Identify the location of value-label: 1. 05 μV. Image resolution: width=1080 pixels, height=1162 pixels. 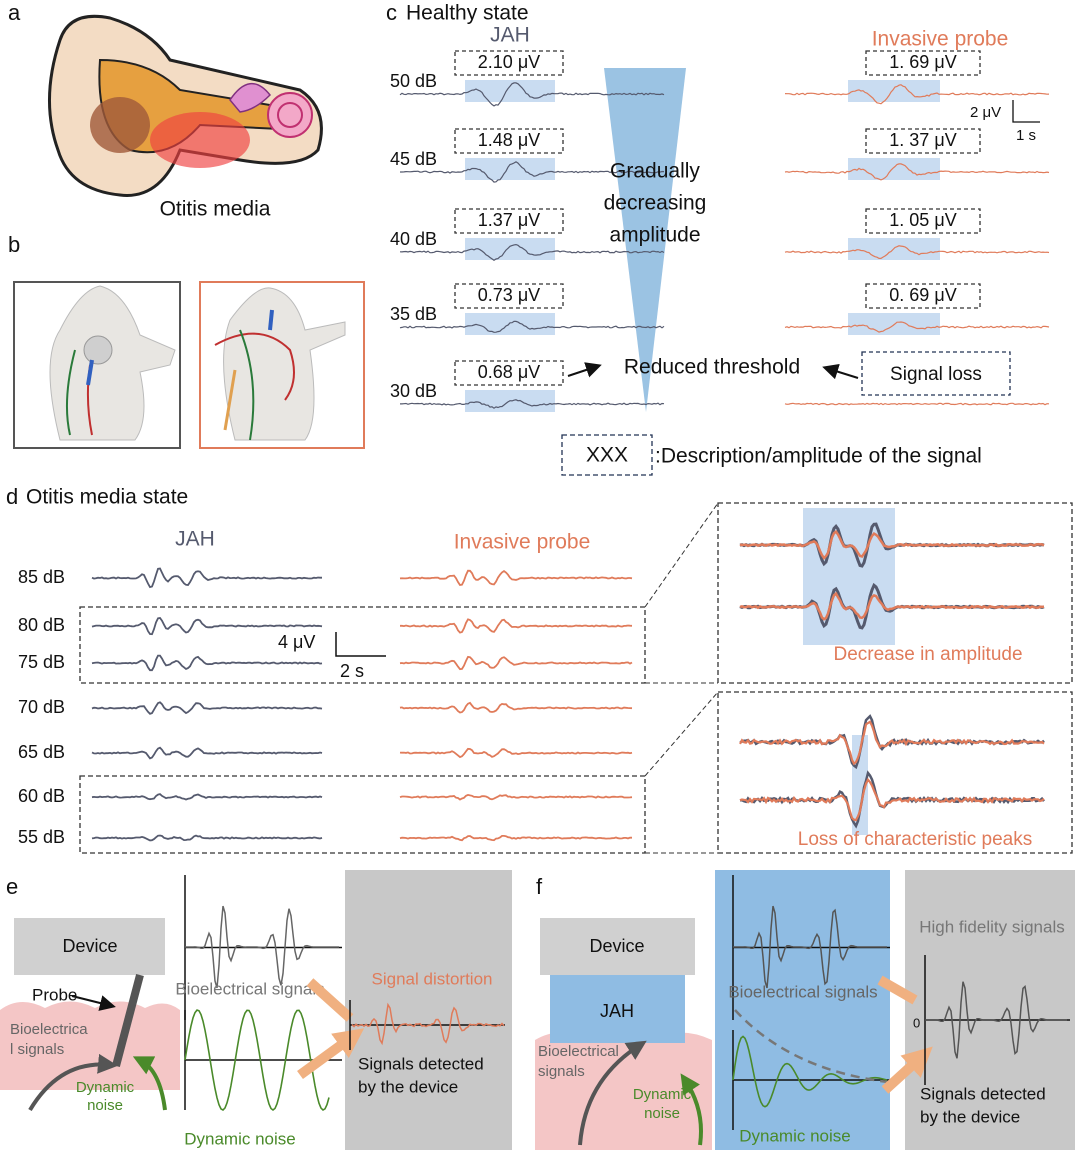
(922, 220).